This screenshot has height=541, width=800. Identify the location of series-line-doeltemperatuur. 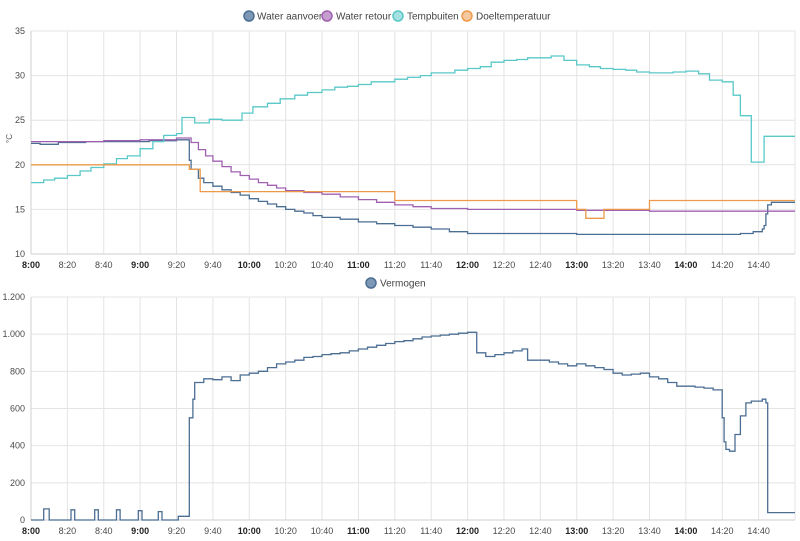
(413, 191).